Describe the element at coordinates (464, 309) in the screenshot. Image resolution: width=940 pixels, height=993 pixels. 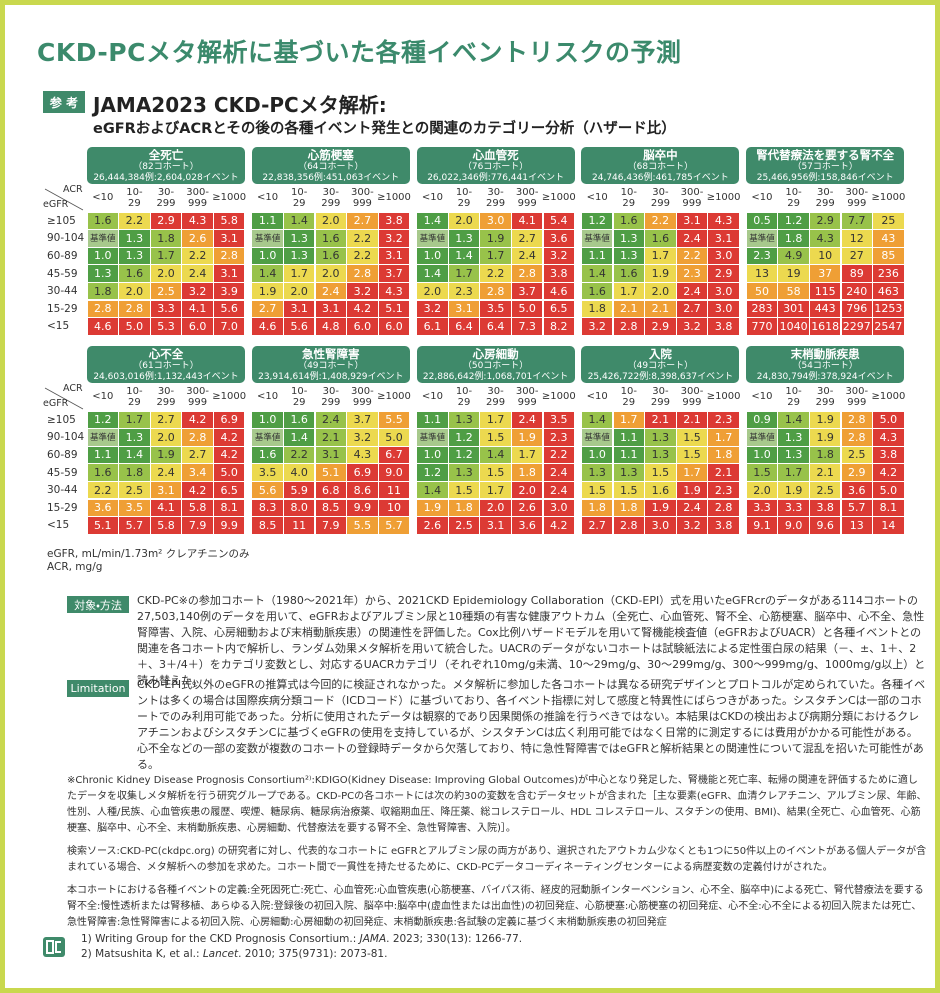
I see `heatmap-cell: 3.1` at that location.